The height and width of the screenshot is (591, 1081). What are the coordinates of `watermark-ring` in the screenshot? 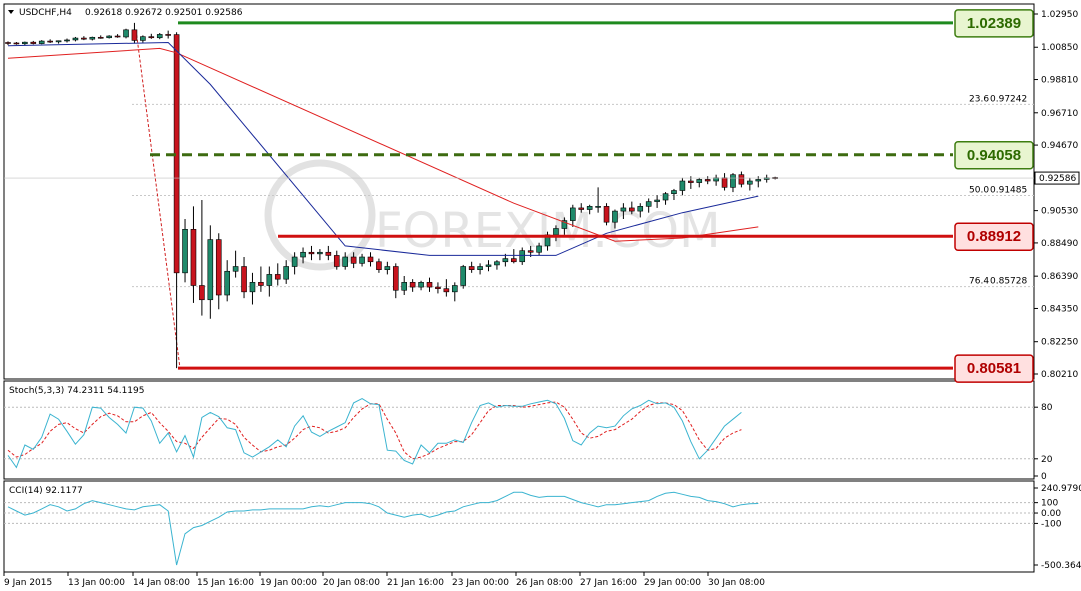 It's located at (320, 215).